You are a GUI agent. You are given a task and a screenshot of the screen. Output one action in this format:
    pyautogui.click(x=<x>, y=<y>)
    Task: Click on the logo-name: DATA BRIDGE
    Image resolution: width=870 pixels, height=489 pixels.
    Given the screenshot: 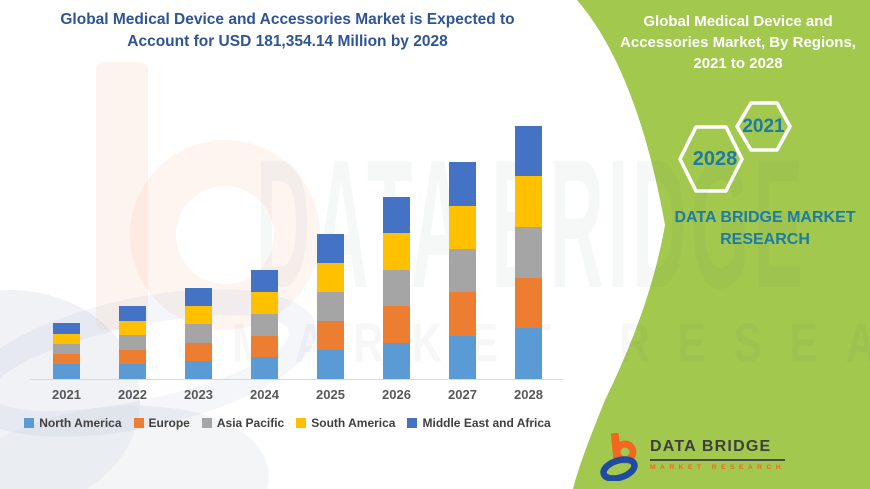 What is the action you would take?
    pyautogui.click(x=718, y=449)
    